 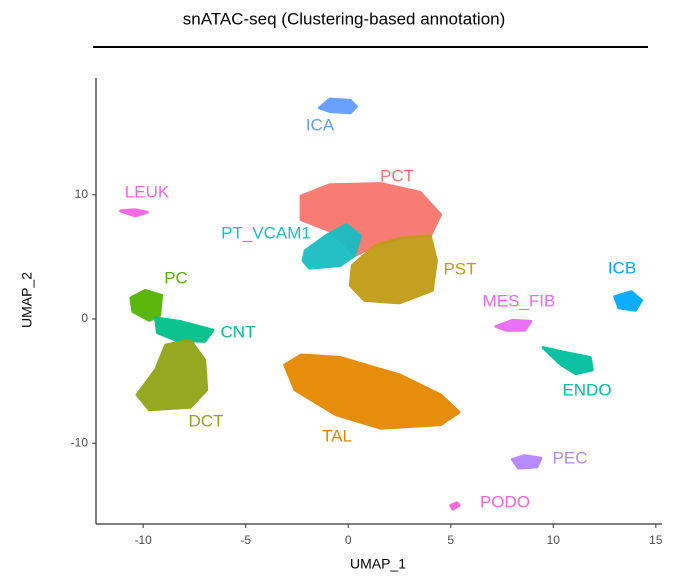 What do you see at coordinates (344, 18) in the screenshot?
I see `chart-title: snATAC-seq (Clustering-based annotation)` at bounding box center [344, 18].